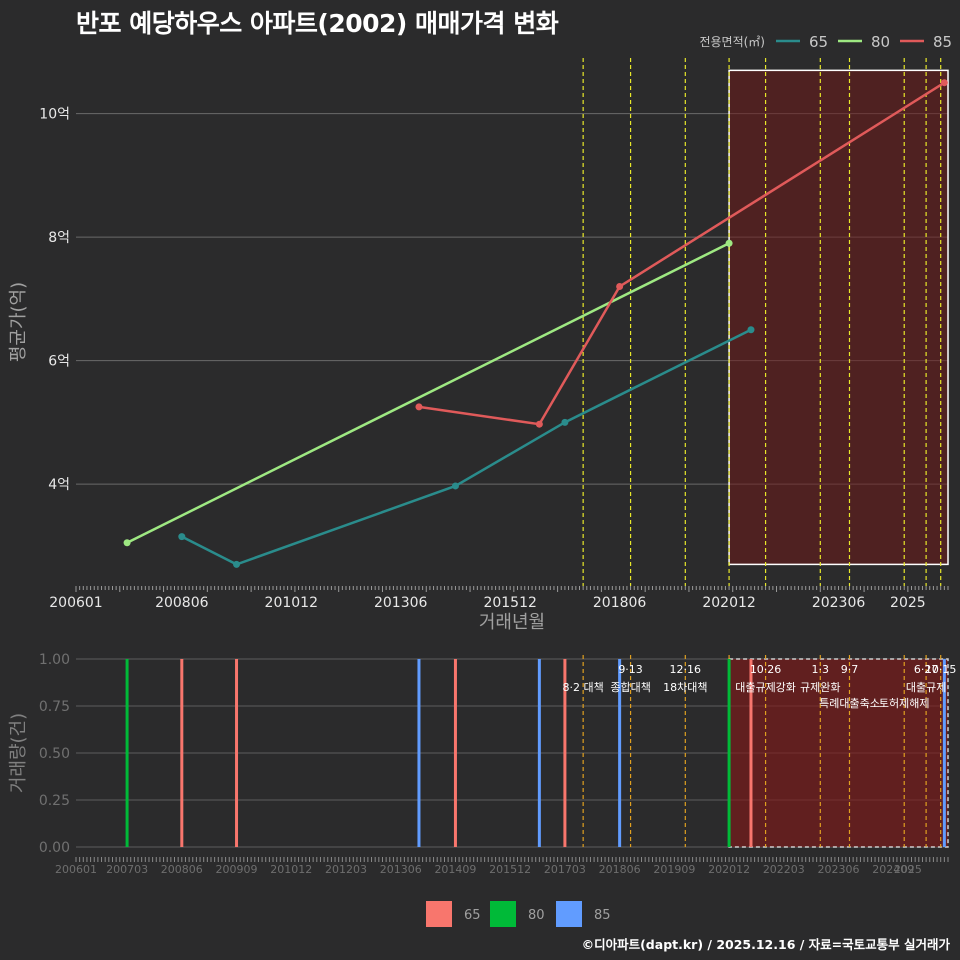 The height and width of the screenshot is (960, 960). What do you see at coordinates (728, 603) in the screenshot?
I see `price-x-tick-label: 202012` at bounding box center [728, 603].